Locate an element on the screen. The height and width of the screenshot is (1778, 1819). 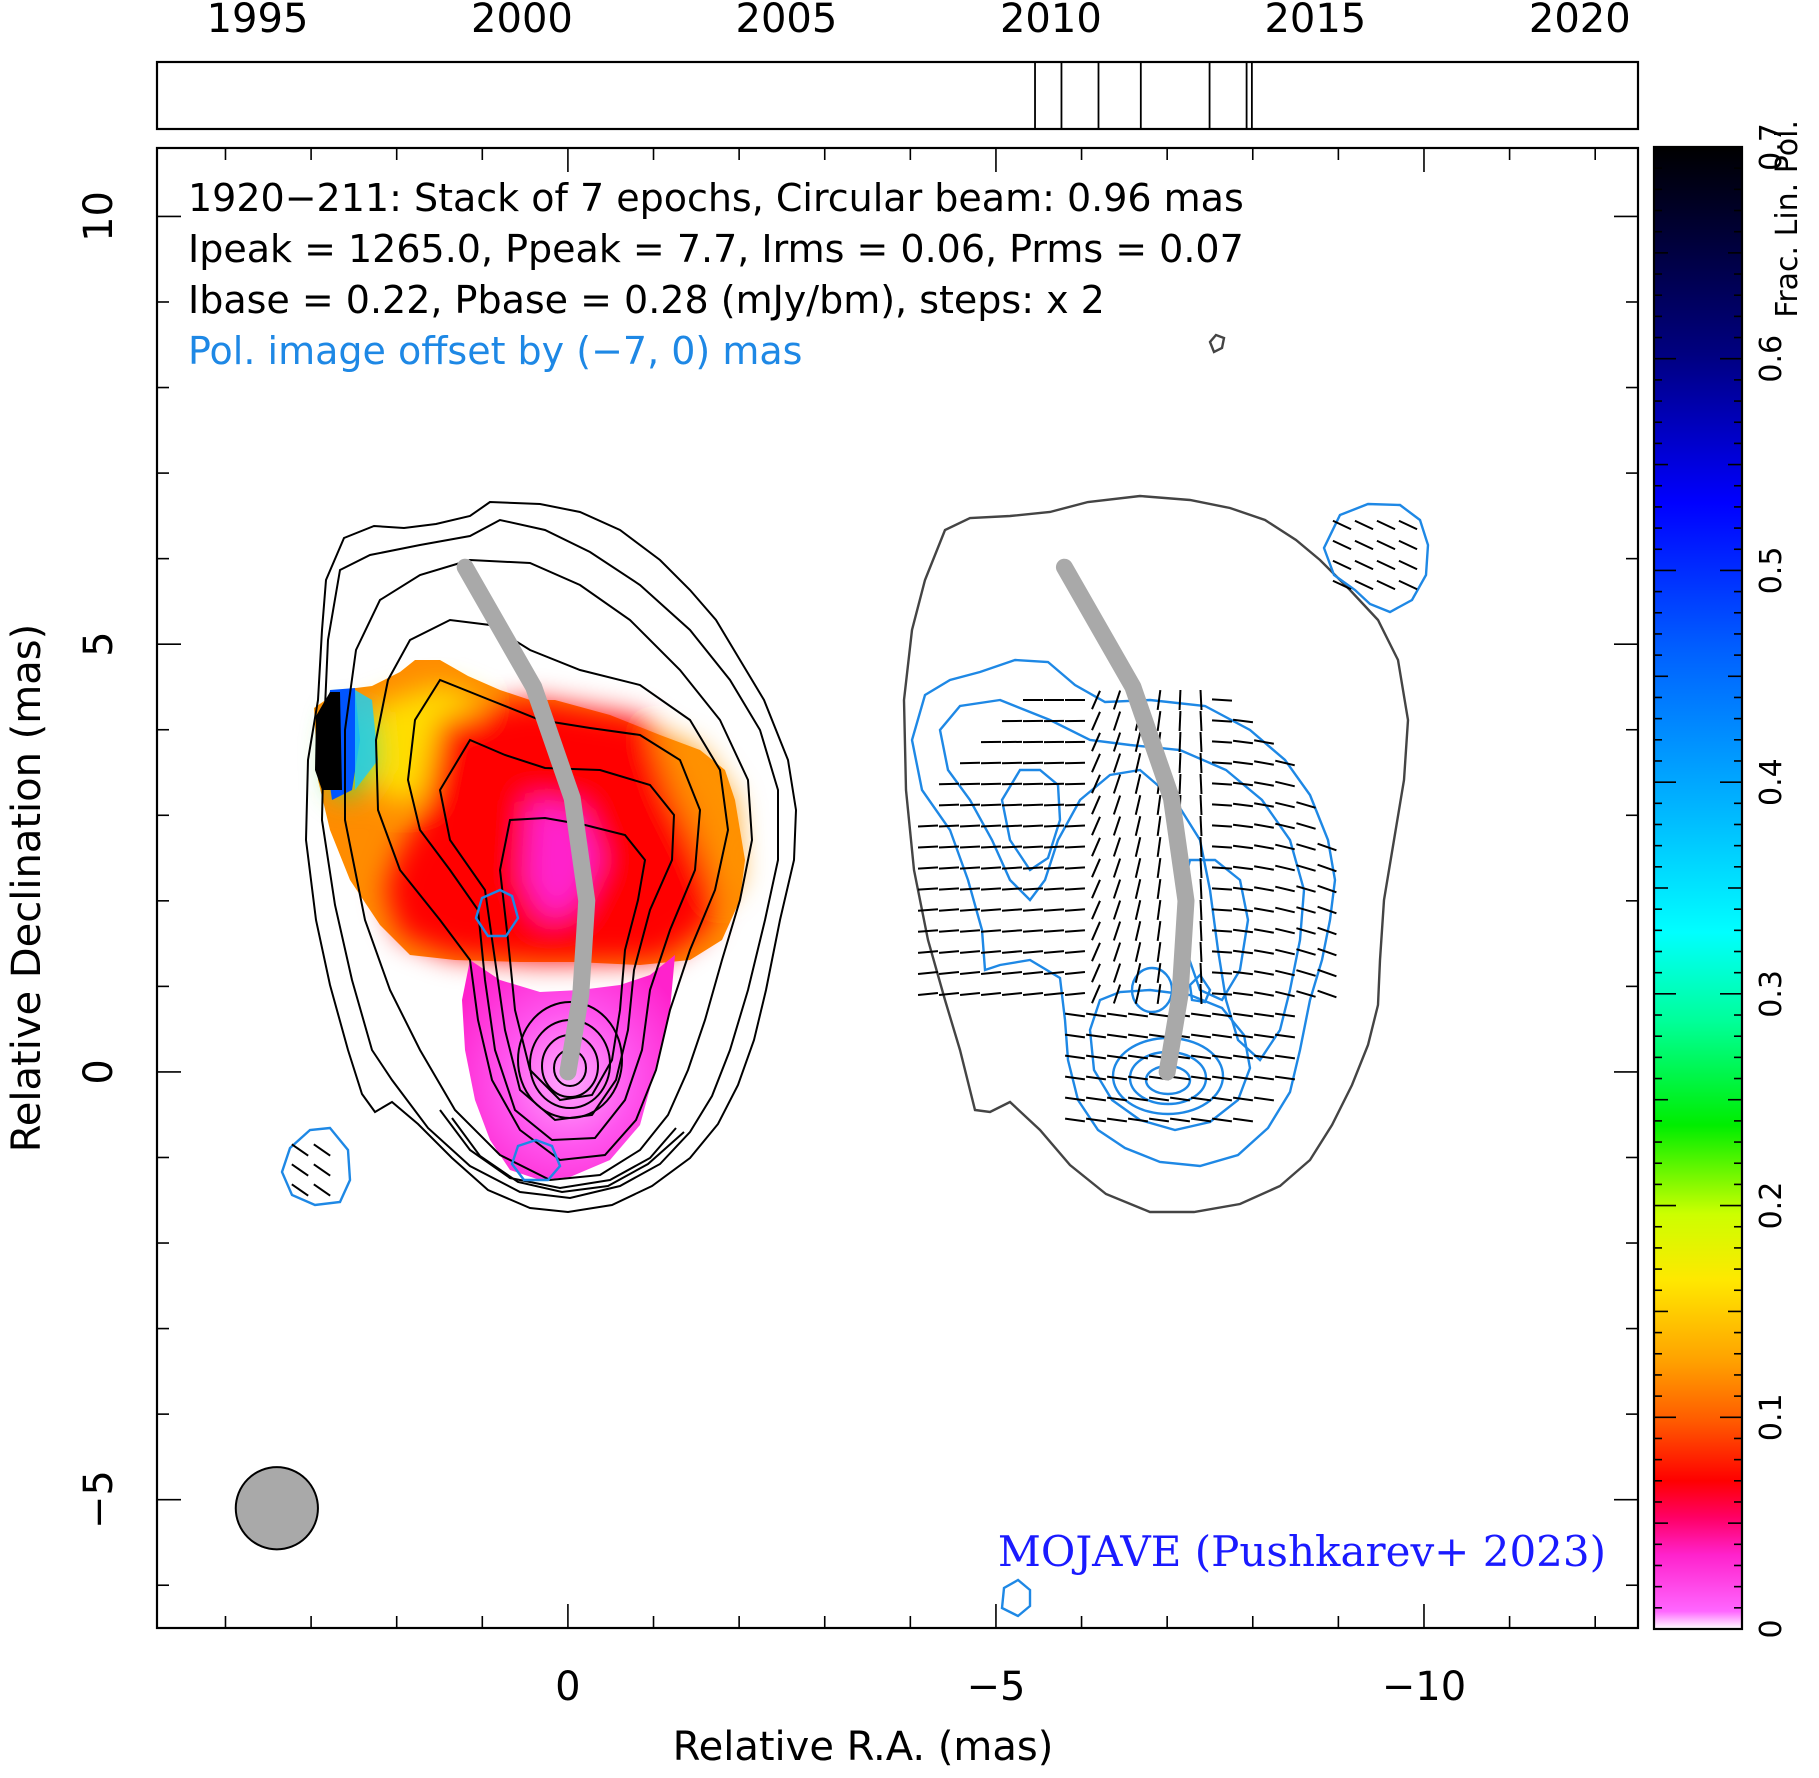
pol-contour-outer is located at coordinates (1123, 913).